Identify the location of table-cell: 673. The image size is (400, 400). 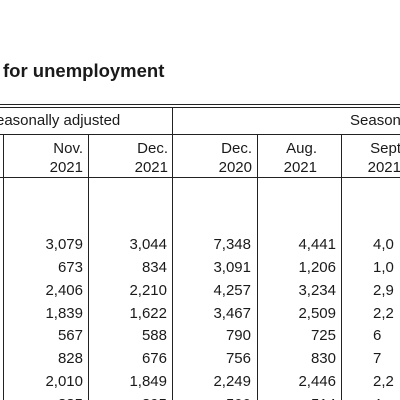
(70, 267).